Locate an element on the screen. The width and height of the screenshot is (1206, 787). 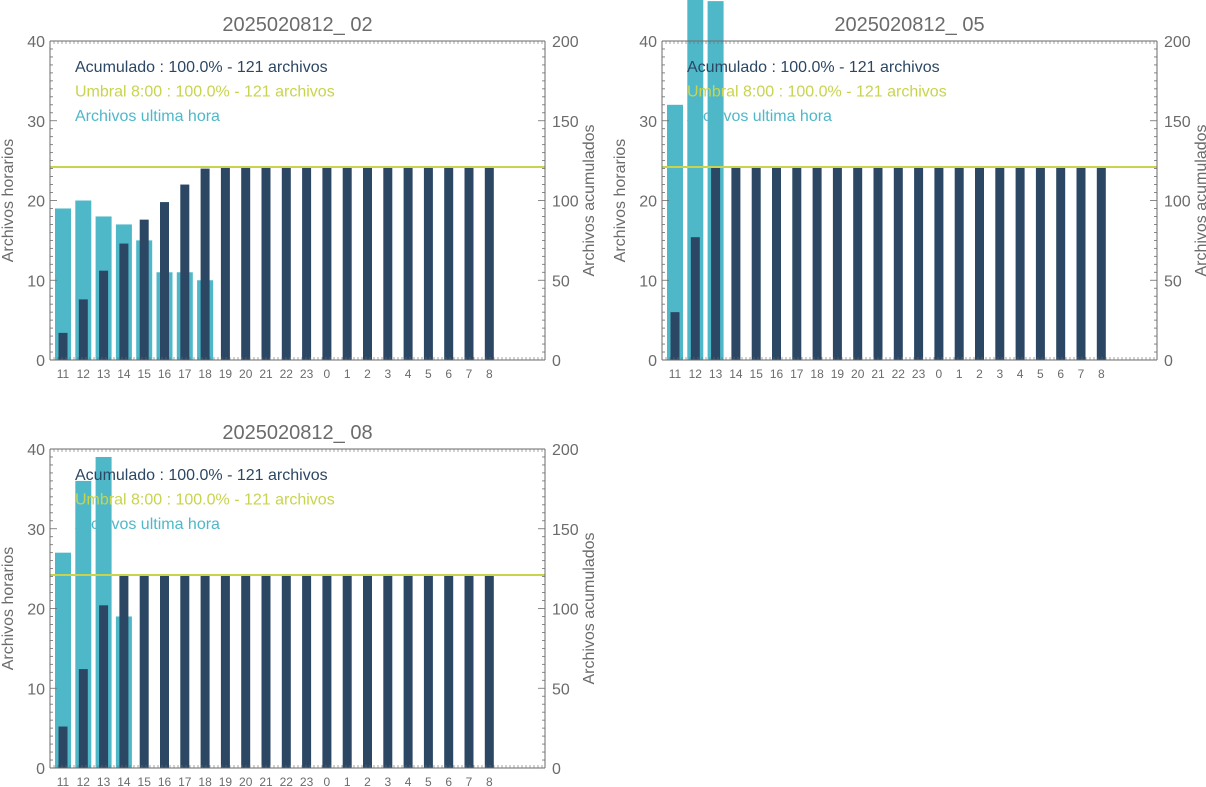
x-tick-label: 16 is located at coordinates (165, 781).